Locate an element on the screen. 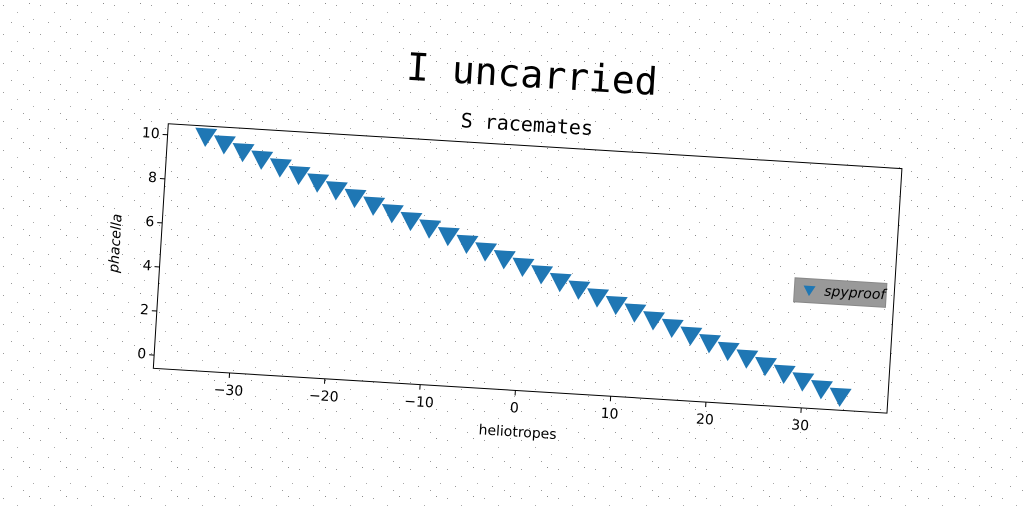 This screenshot has width=1024, height=512. y-tick-label: 6 is located at coordinates (150, 222).